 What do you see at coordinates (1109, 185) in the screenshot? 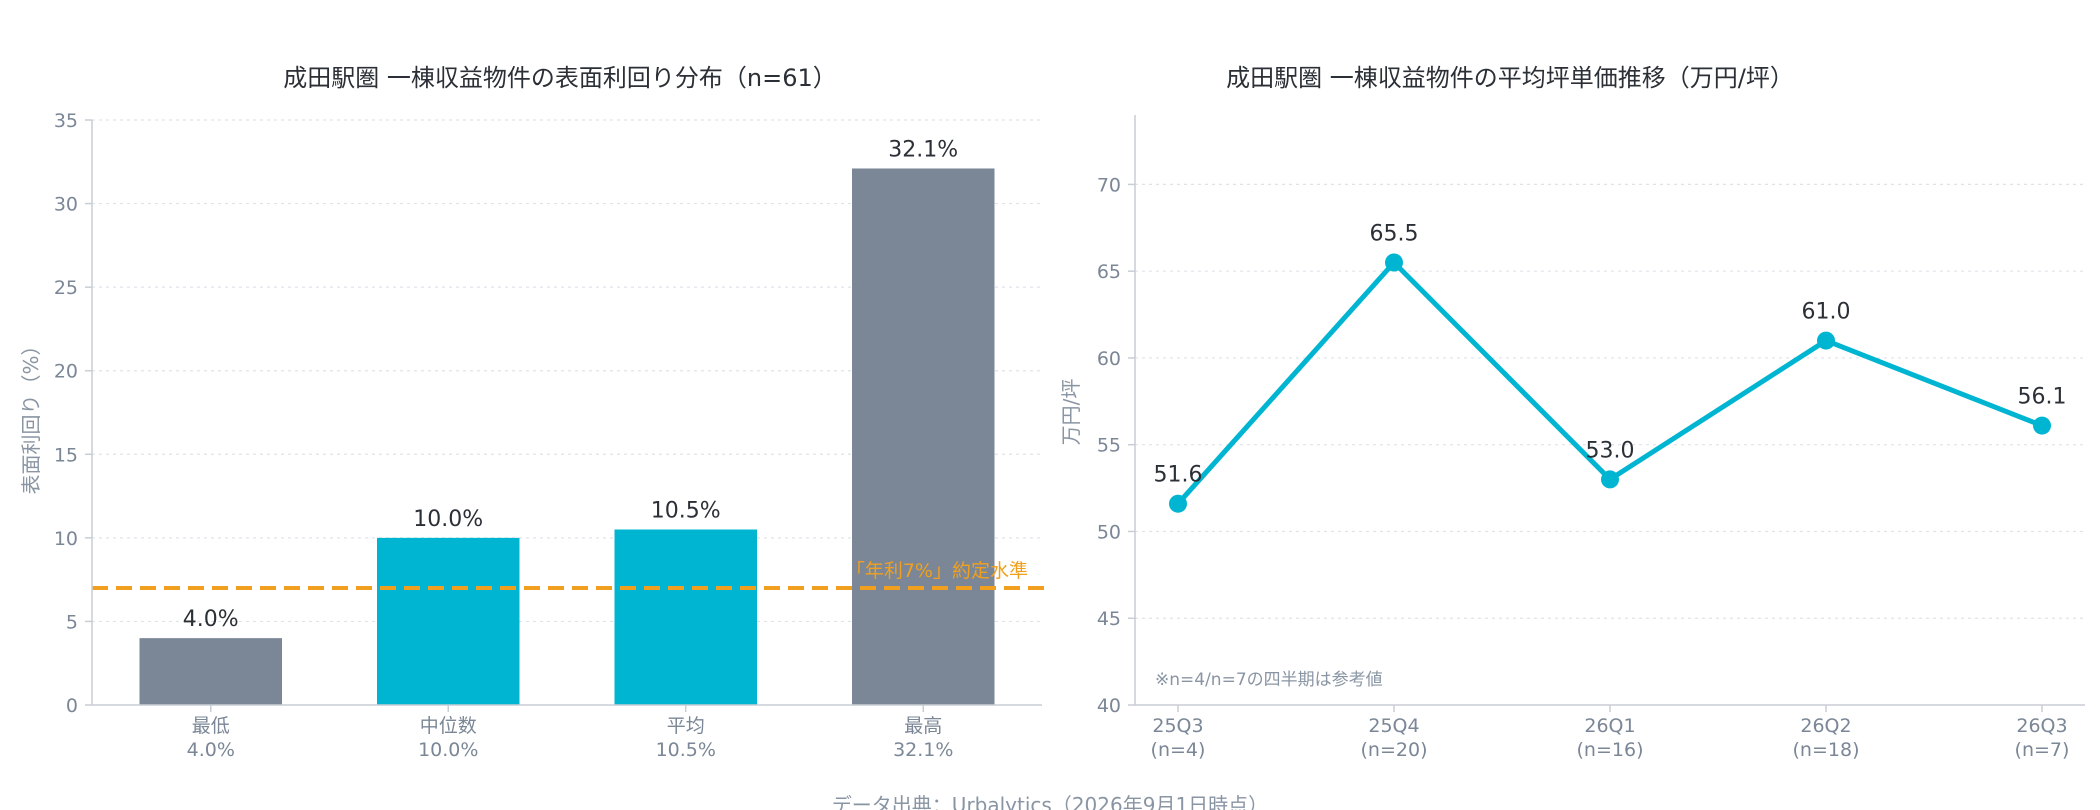
I see `y-tick-label: 70` at bounding box center [1109, 185].